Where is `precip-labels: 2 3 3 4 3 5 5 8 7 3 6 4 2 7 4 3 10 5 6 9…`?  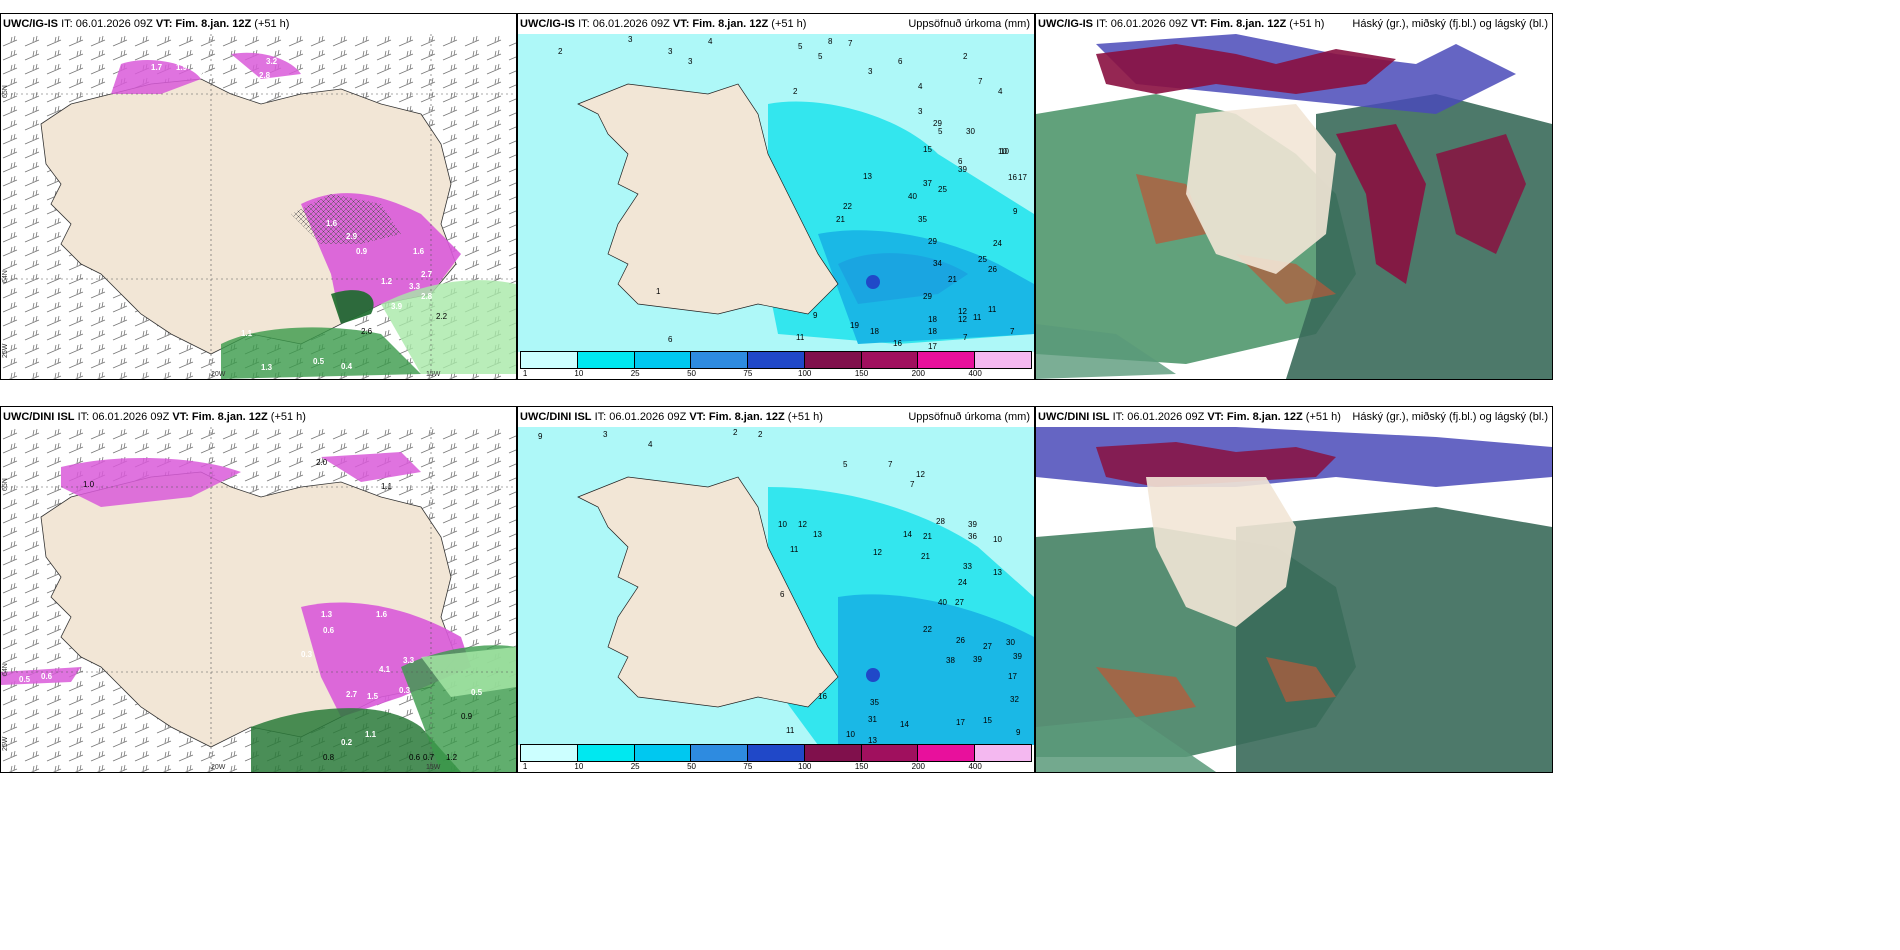 precip-labels: 2 3 3 4 3 5 5 8 7 3 6 4 2 7 4 3 10 5 6 9… is located at coordinates (792, 193).